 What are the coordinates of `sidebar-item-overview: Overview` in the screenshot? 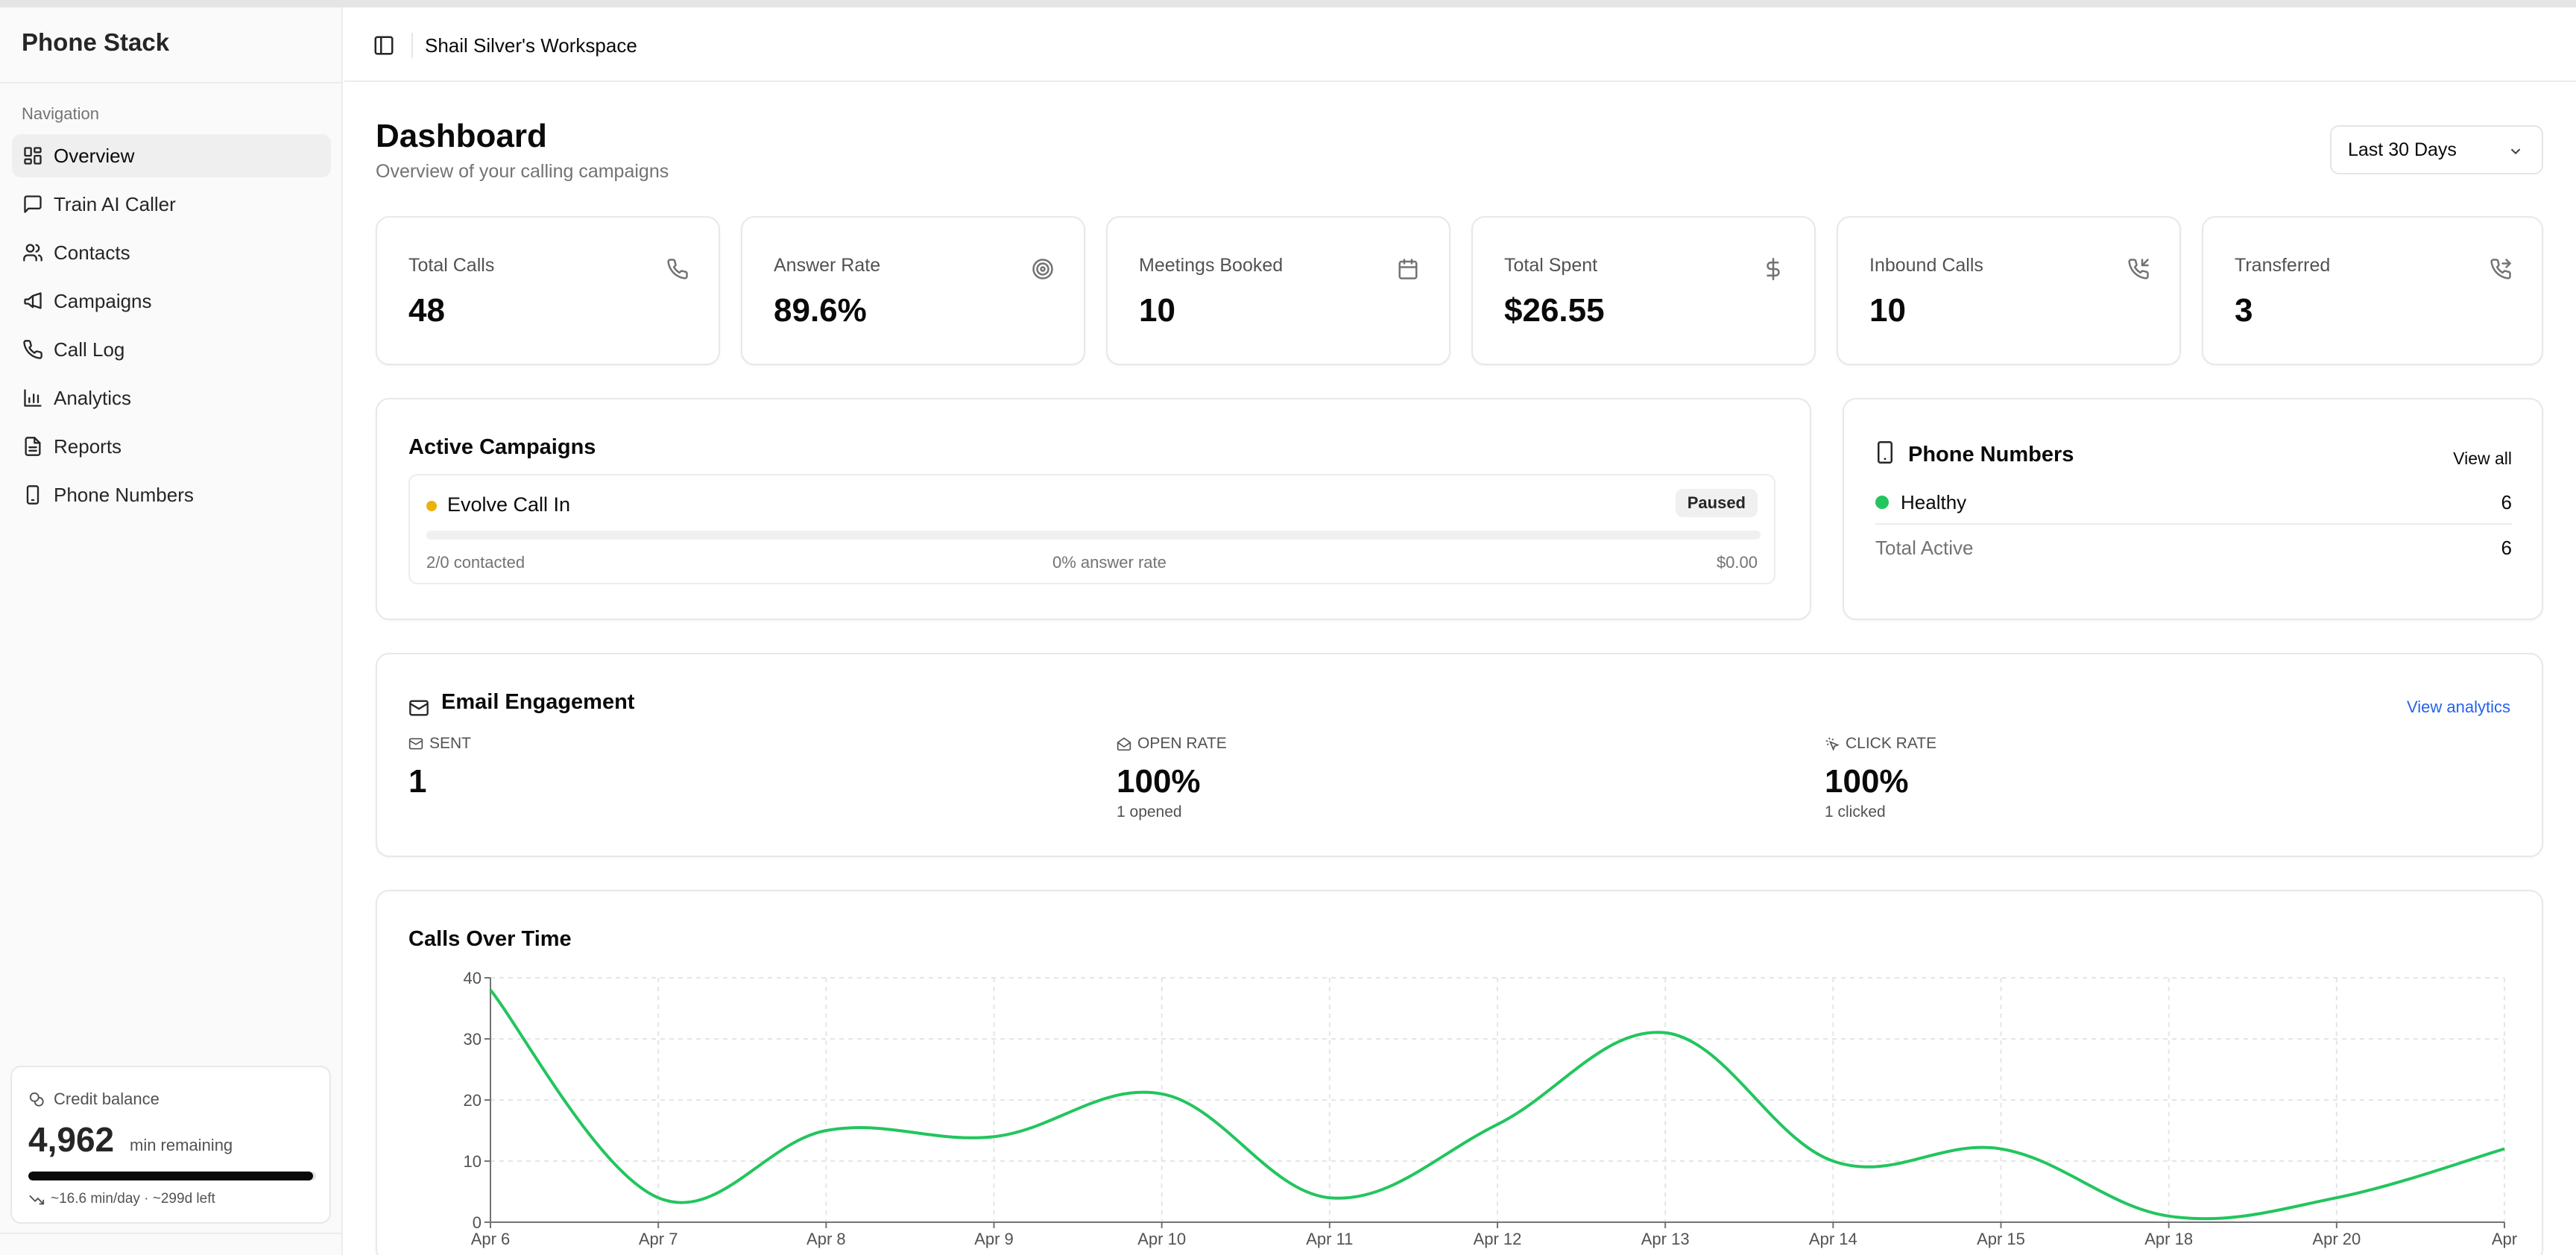 It's located at (171, 155).